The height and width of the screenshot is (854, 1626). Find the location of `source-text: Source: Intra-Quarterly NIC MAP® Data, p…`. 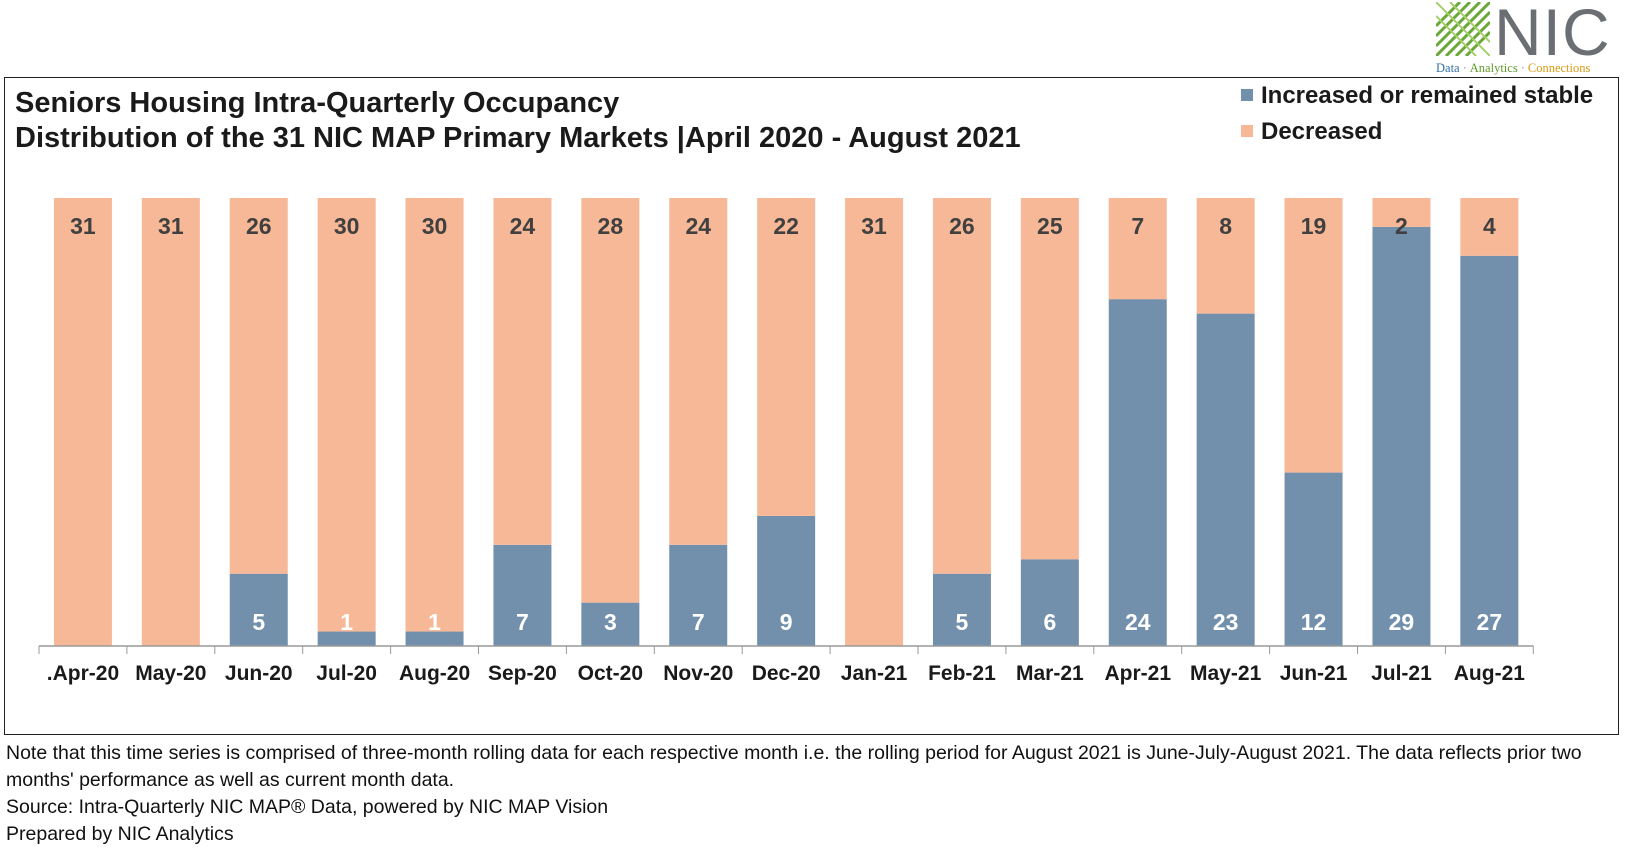

source-text: Source: Intra-Quarterly NIC MAP® Data, p… is located at coordinates (307, 807).